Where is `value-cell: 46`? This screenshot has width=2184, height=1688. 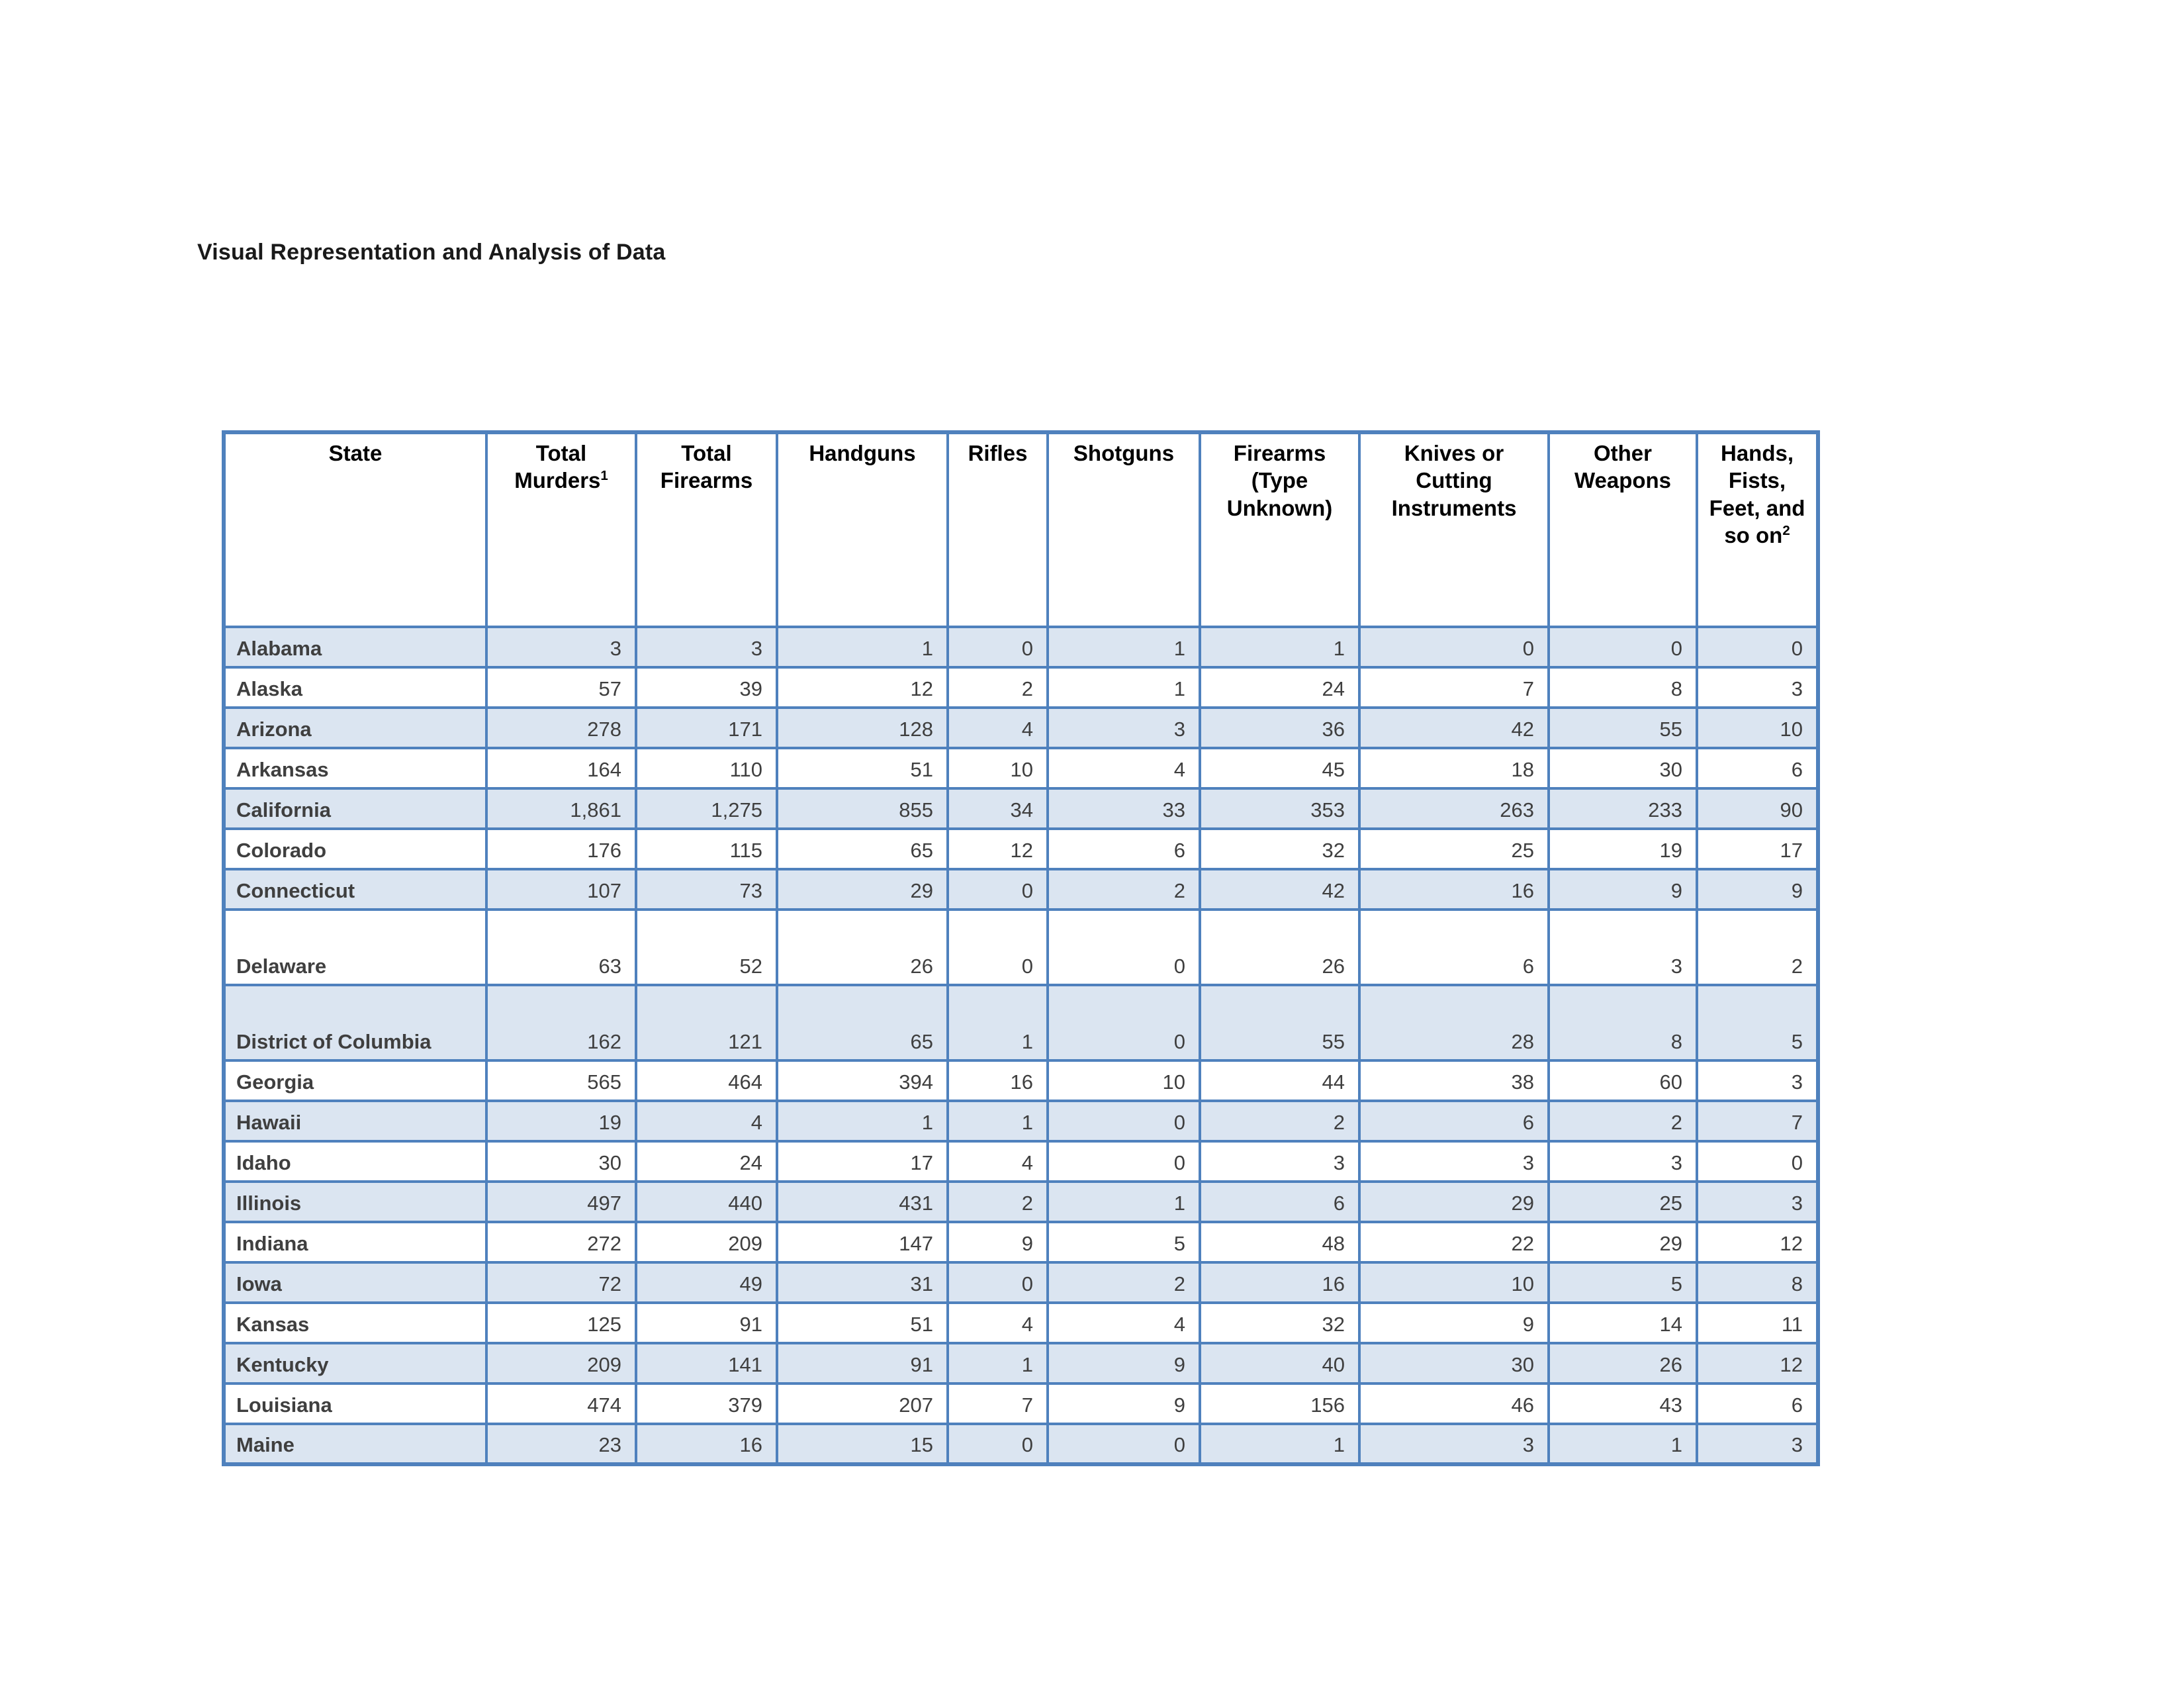
value-cell: 46 is located at coordinates (1454, 1403).